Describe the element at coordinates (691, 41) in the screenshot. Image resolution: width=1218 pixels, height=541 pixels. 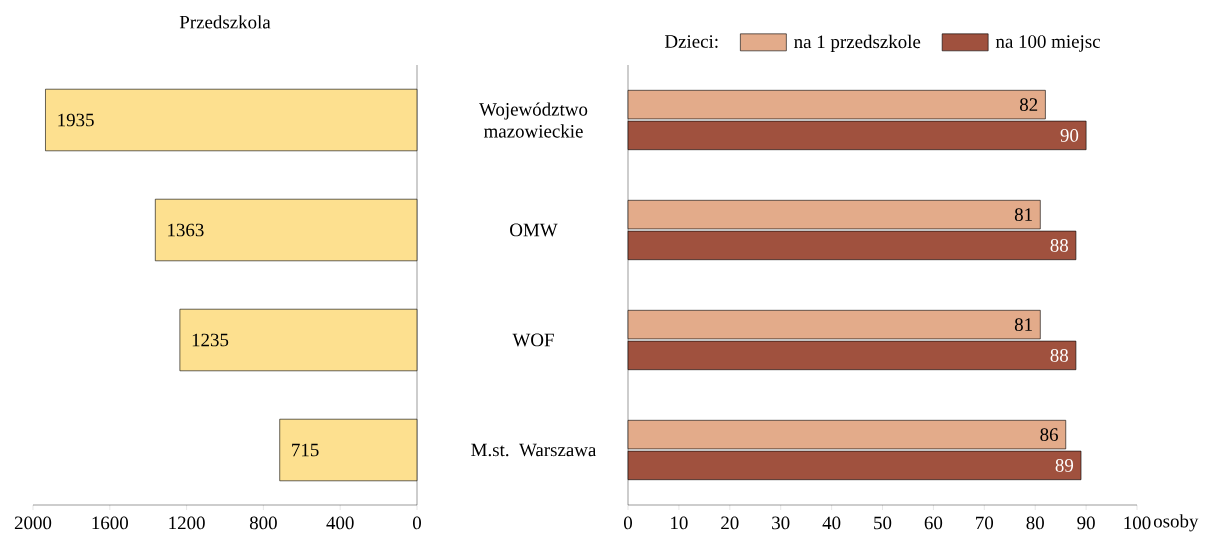
I see `legend-title: Dzieci:` at that location.